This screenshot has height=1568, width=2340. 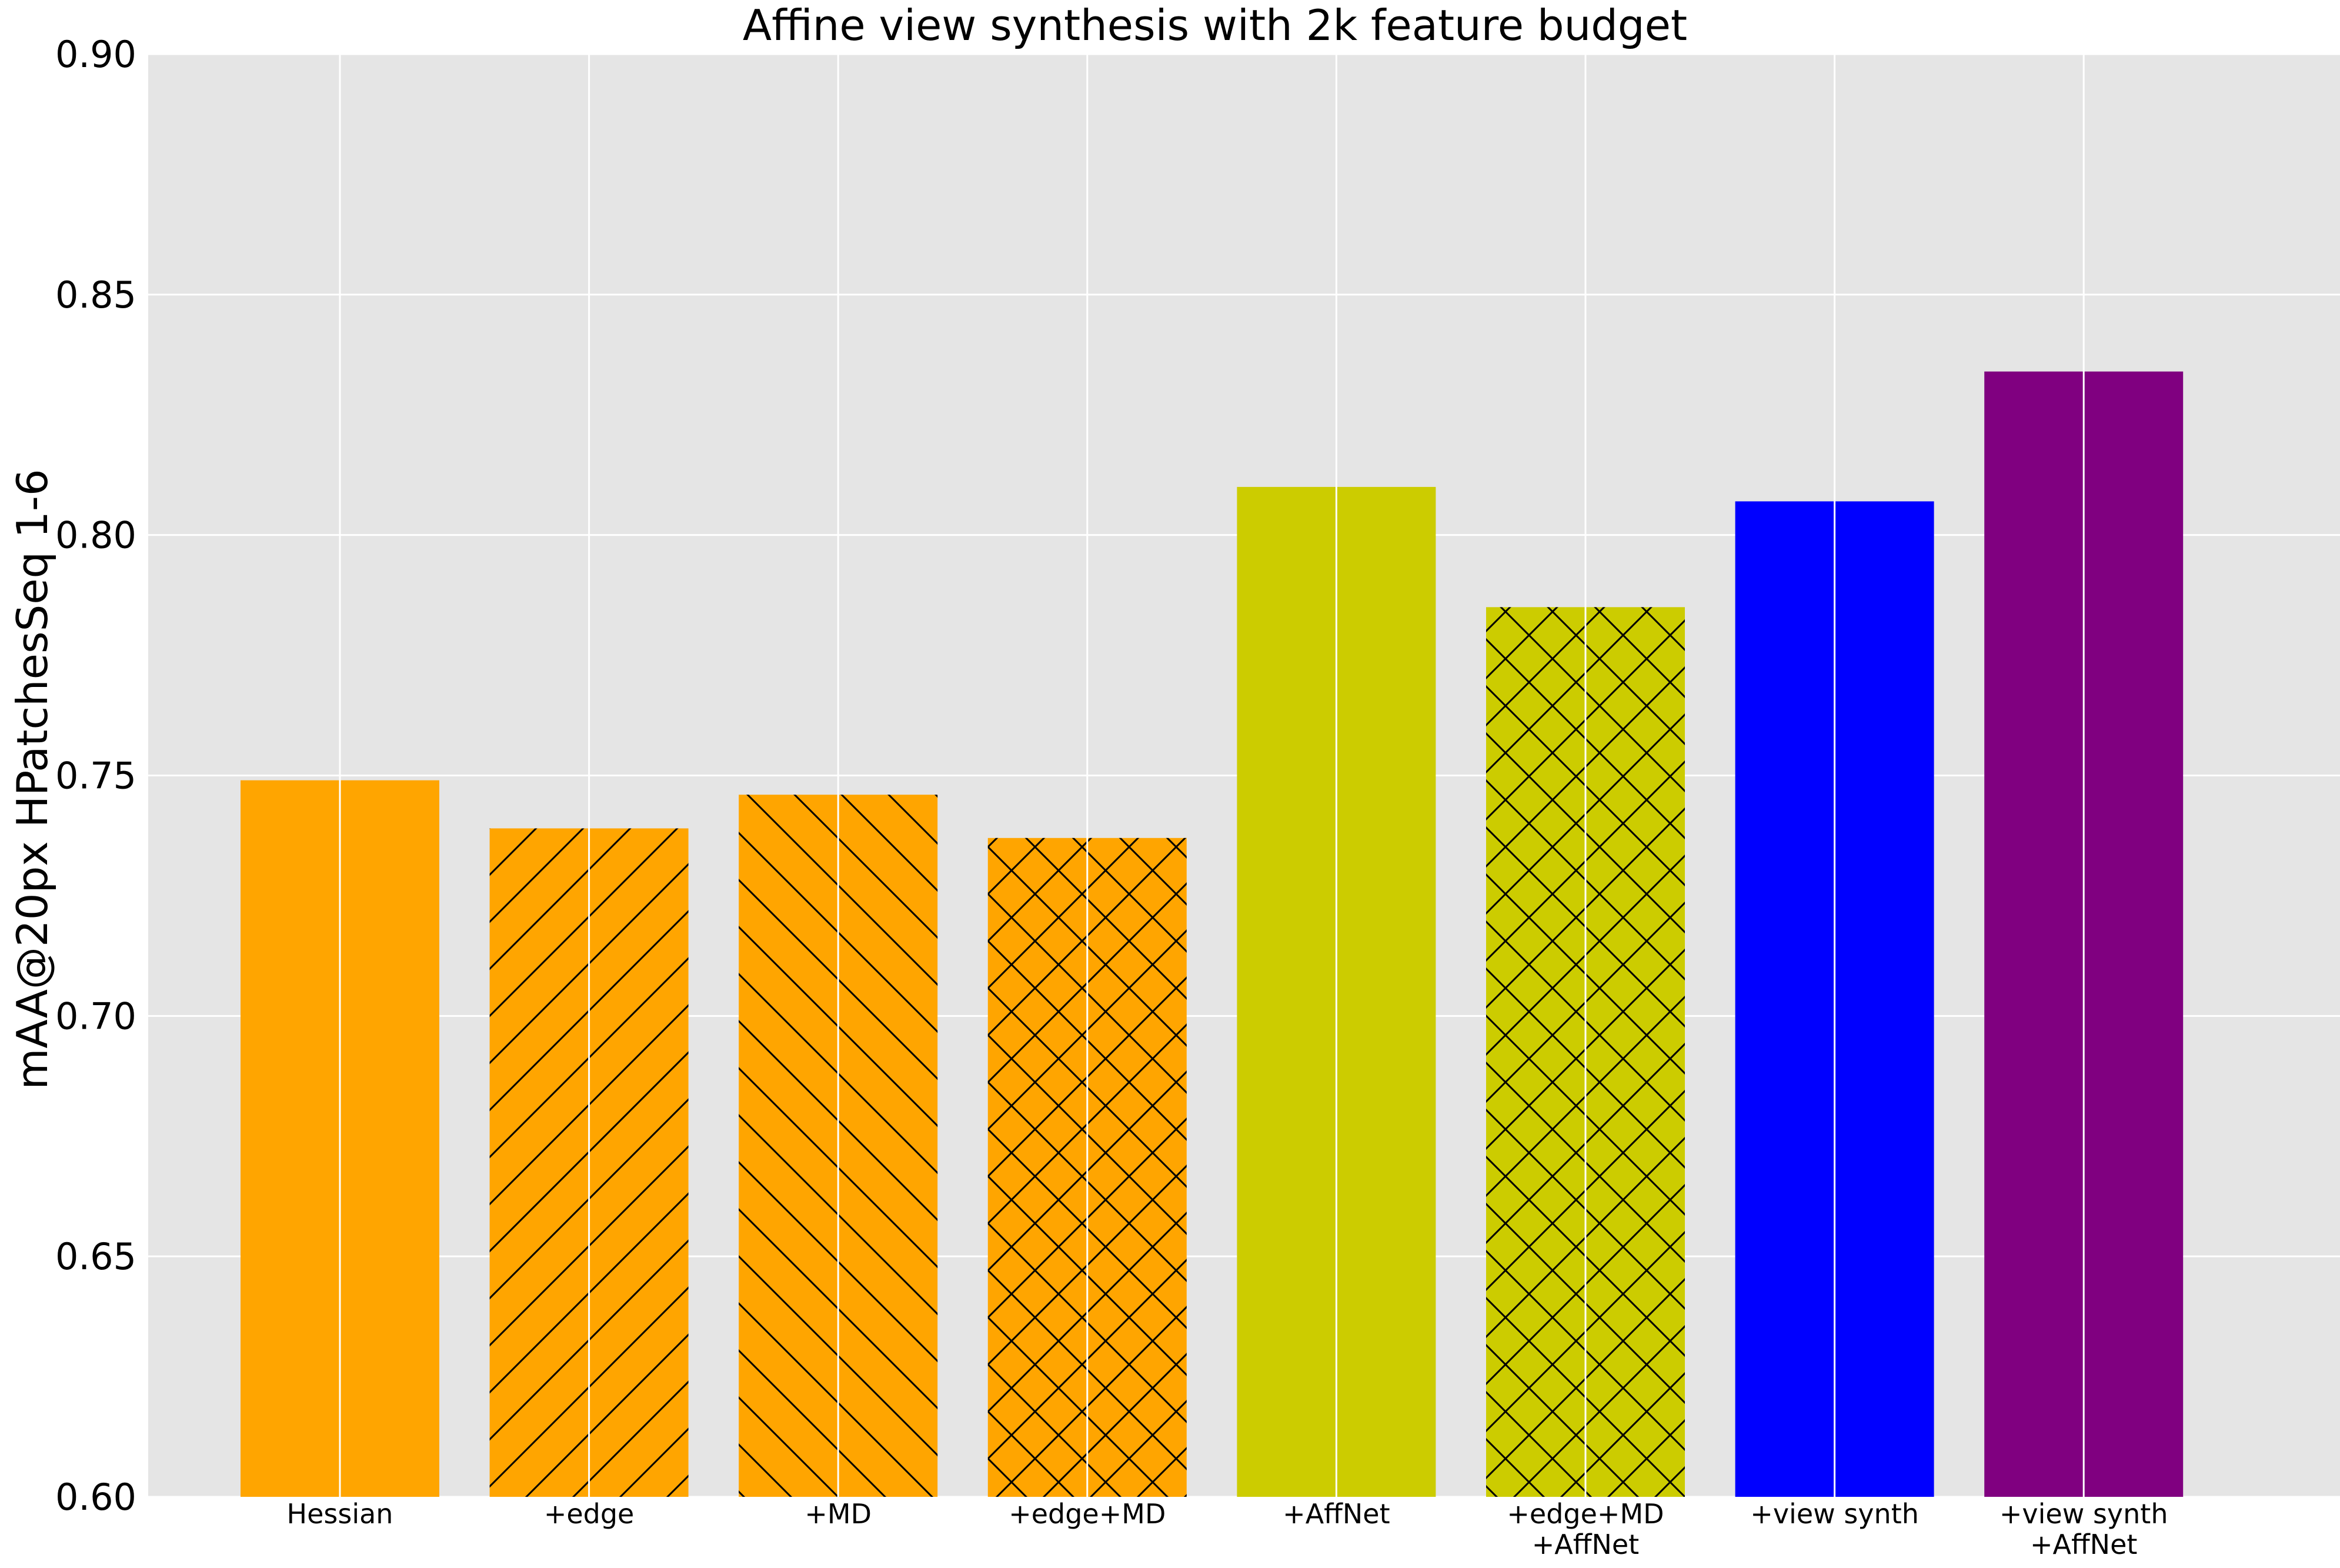 I want to click on y-tick-labels: 0.60 0.65 0.70 0.75 0.80 0.85 0.90, so click(x=95, y=776).